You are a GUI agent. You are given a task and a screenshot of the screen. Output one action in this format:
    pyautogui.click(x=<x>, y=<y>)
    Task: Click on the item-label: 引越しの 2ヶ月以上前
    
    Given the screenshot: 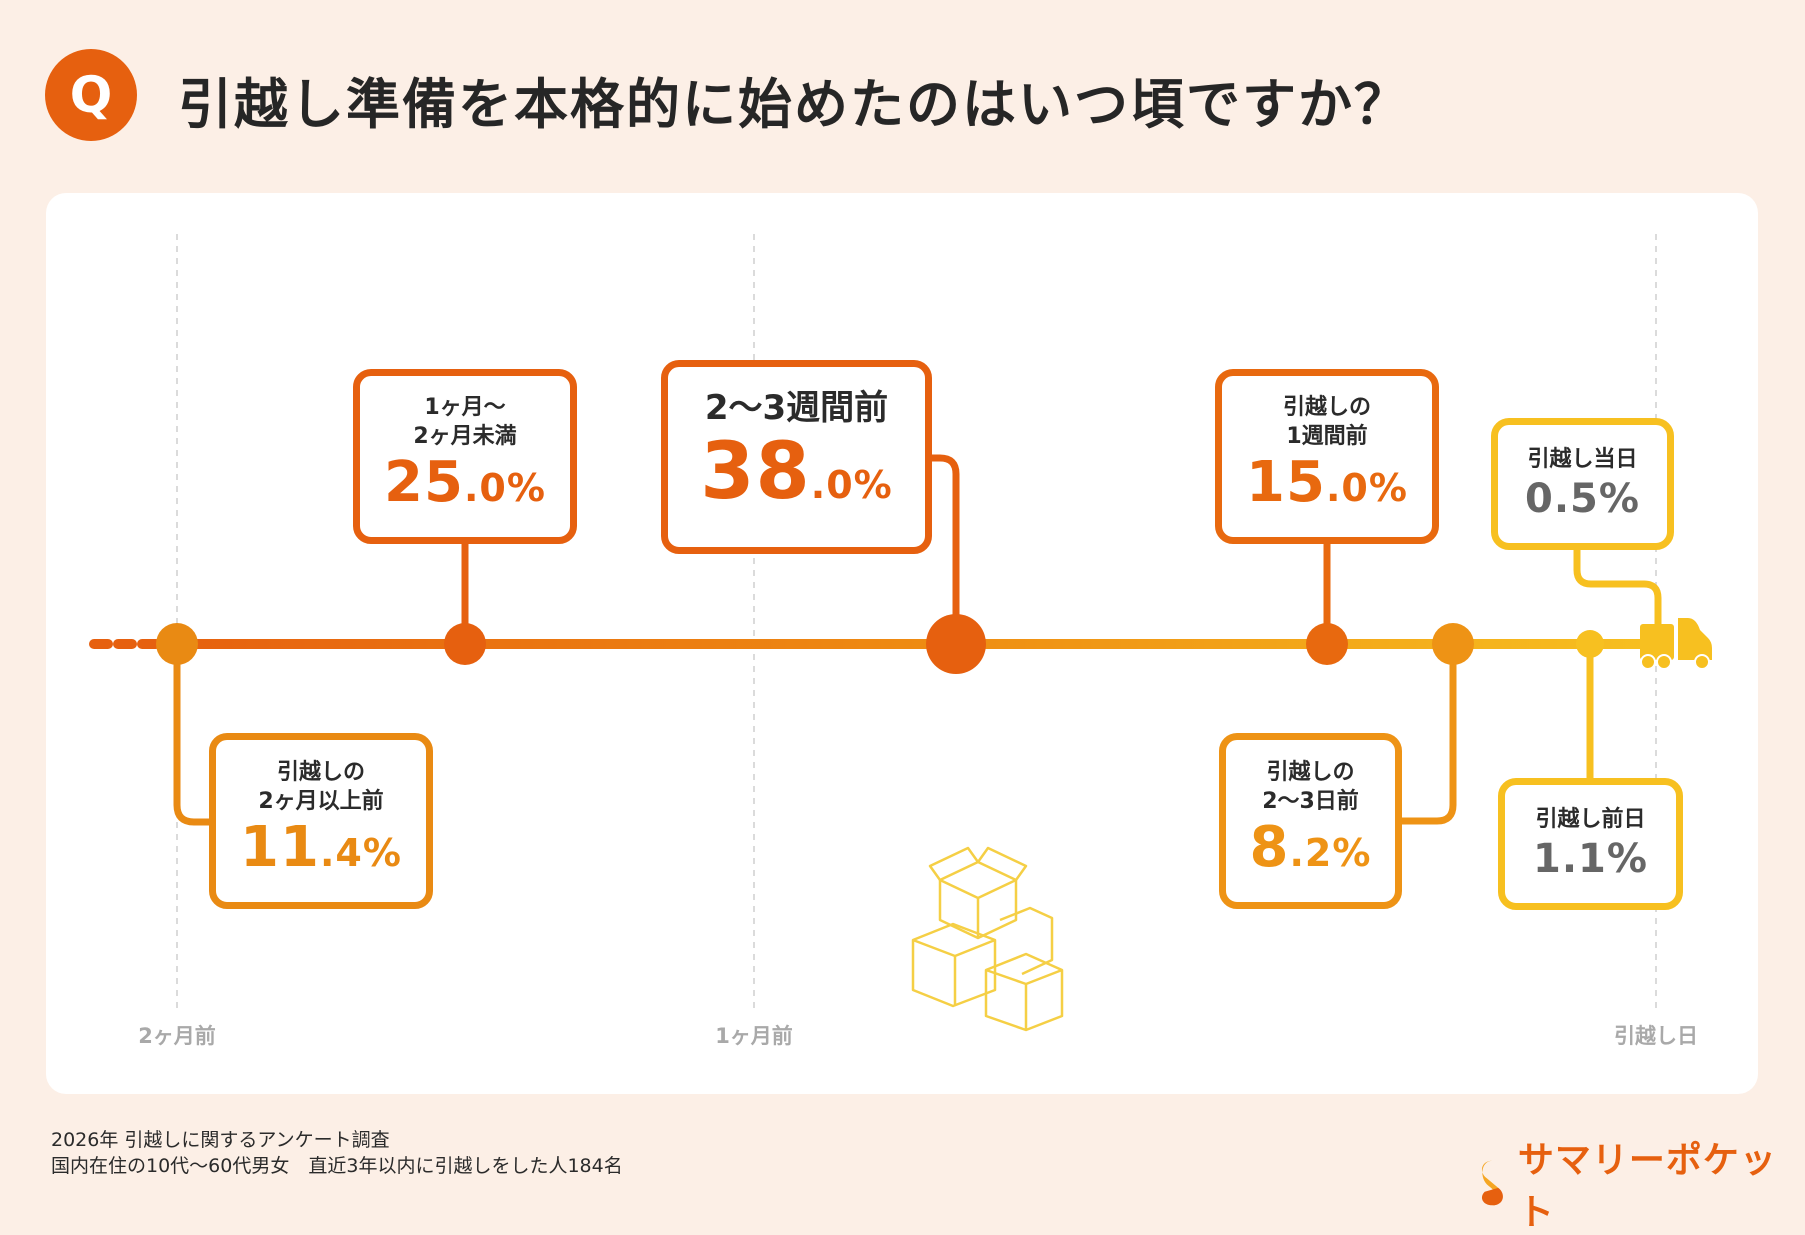 What is the action you would take?
    pyautogui.click(x=321, y=786)
    